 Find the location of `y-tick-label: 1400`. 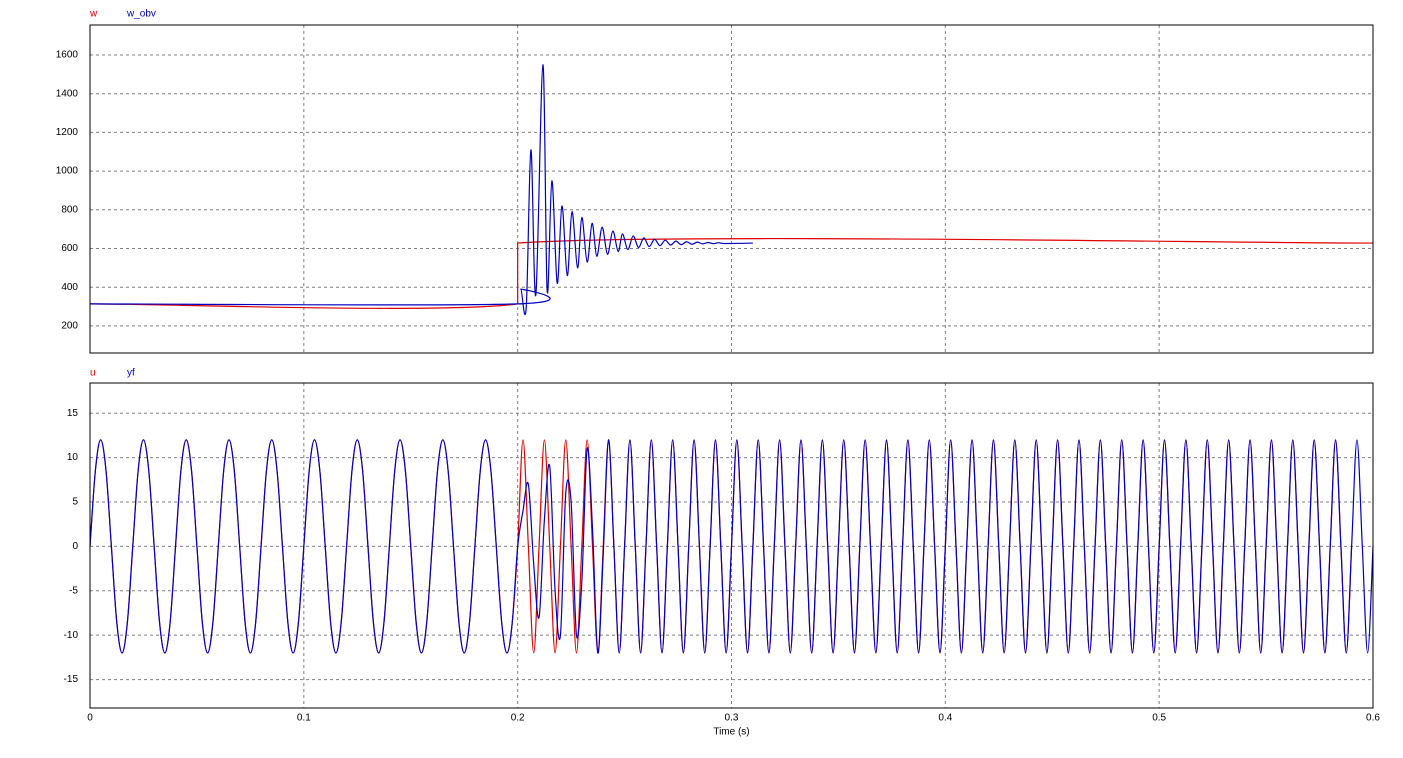

y-tick-label: 1400 is located at coordinates (67, 93).